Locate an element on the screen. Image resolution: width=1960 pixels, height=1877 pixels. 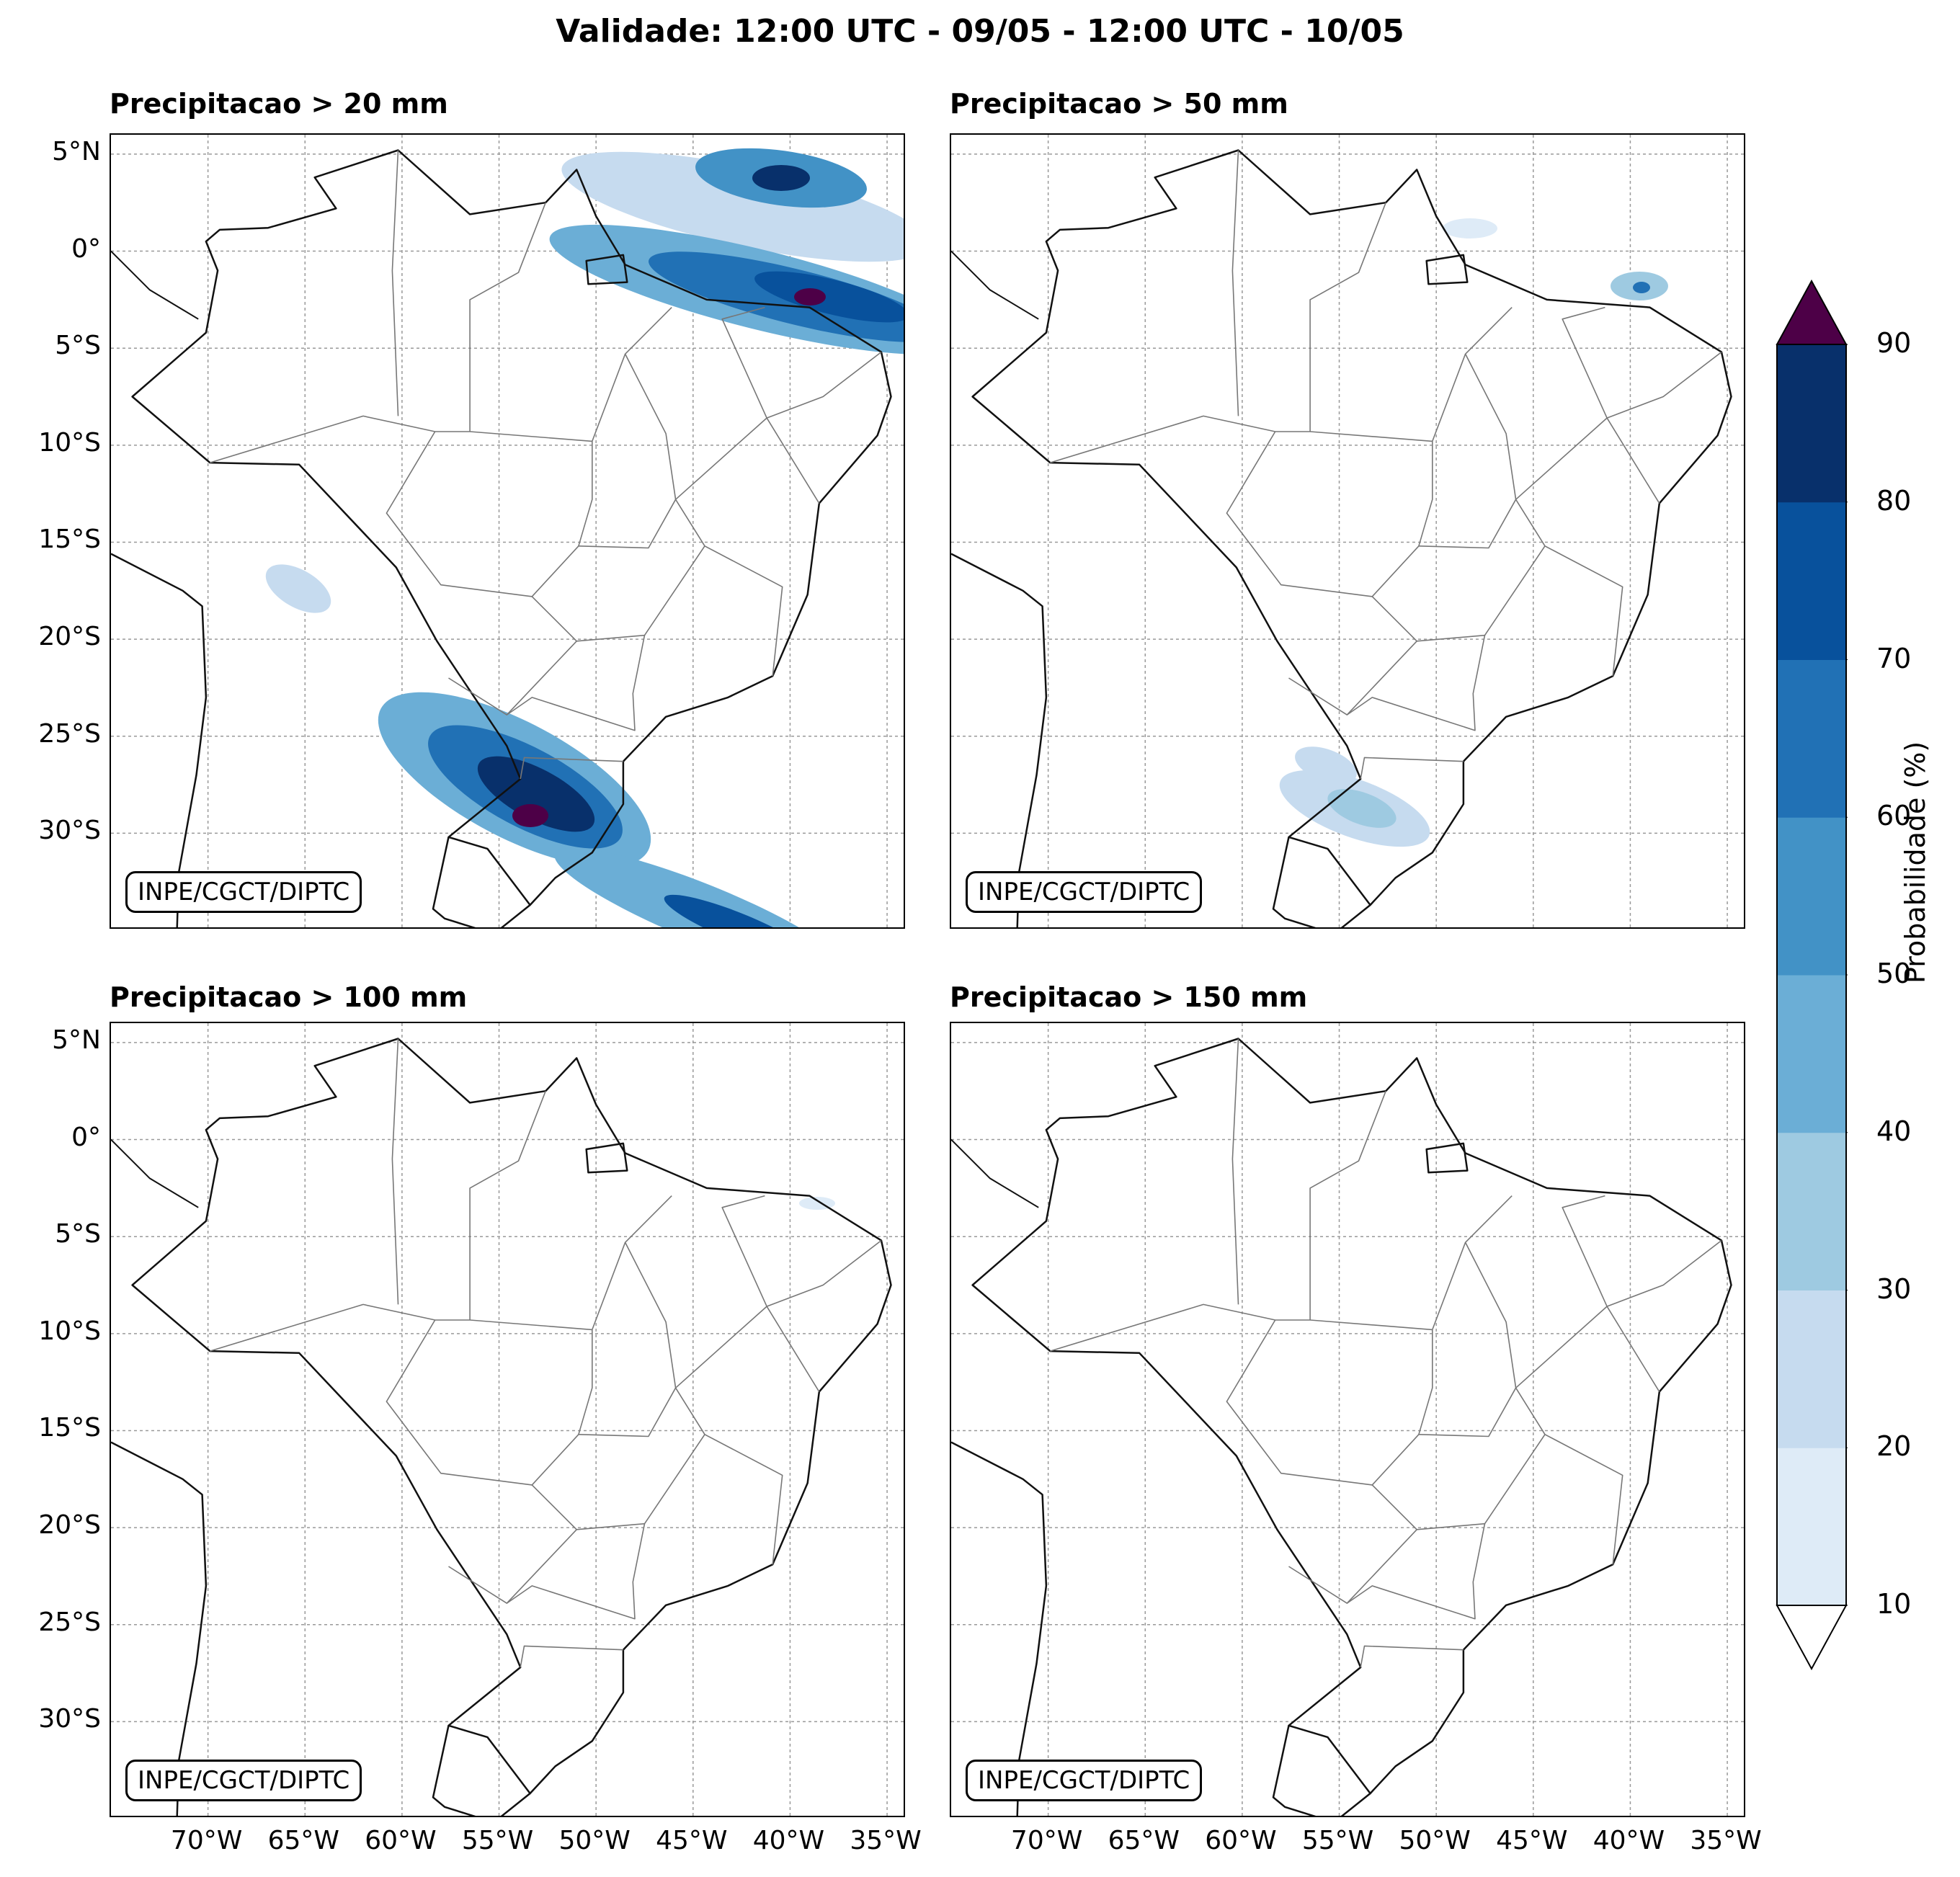
colorbar-tick-label: 80 is located at coordinates (1894, 501).